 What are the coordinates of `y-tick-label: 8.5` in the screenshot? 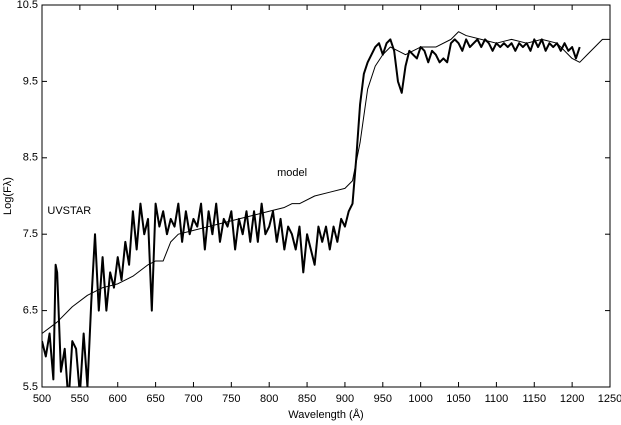 It's located at (30, 158).